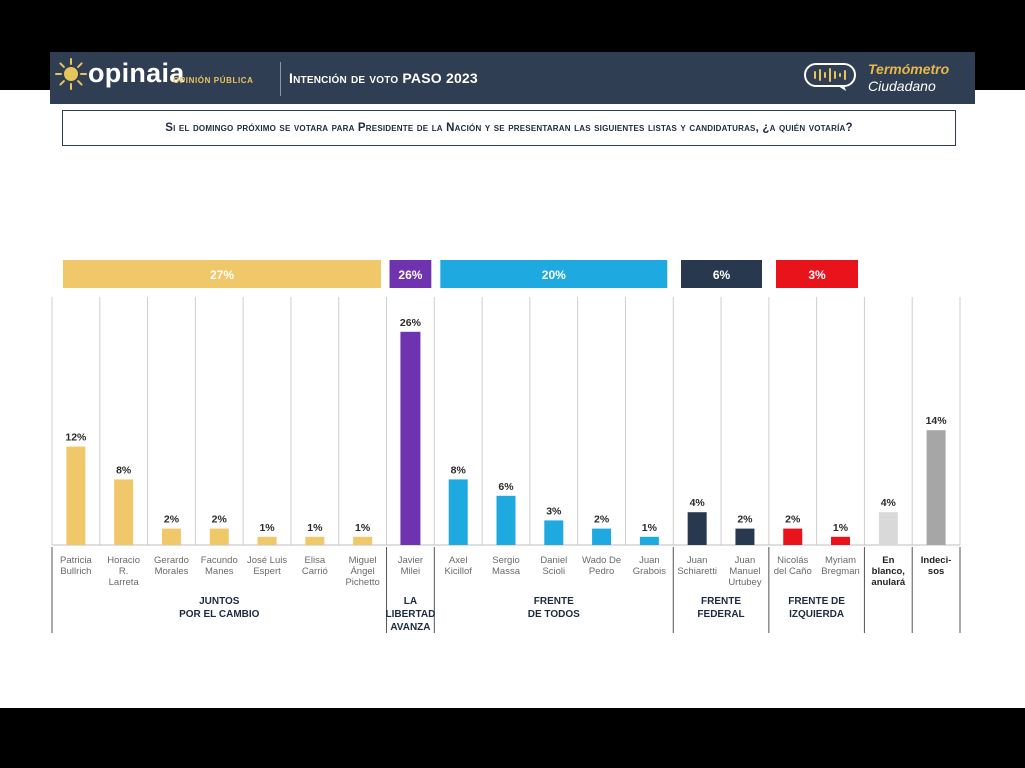 The image size is (1025, 768). Describe the element at coordinates (553, 566) in the screenshot. I see `candidate-label: Daniel Scioli` at that location.